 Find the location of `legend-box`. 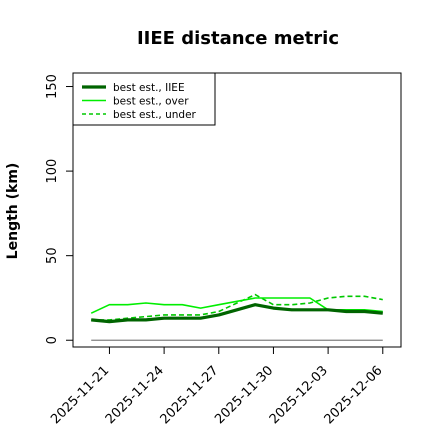

legend-box is located at coordinates (144, 99).